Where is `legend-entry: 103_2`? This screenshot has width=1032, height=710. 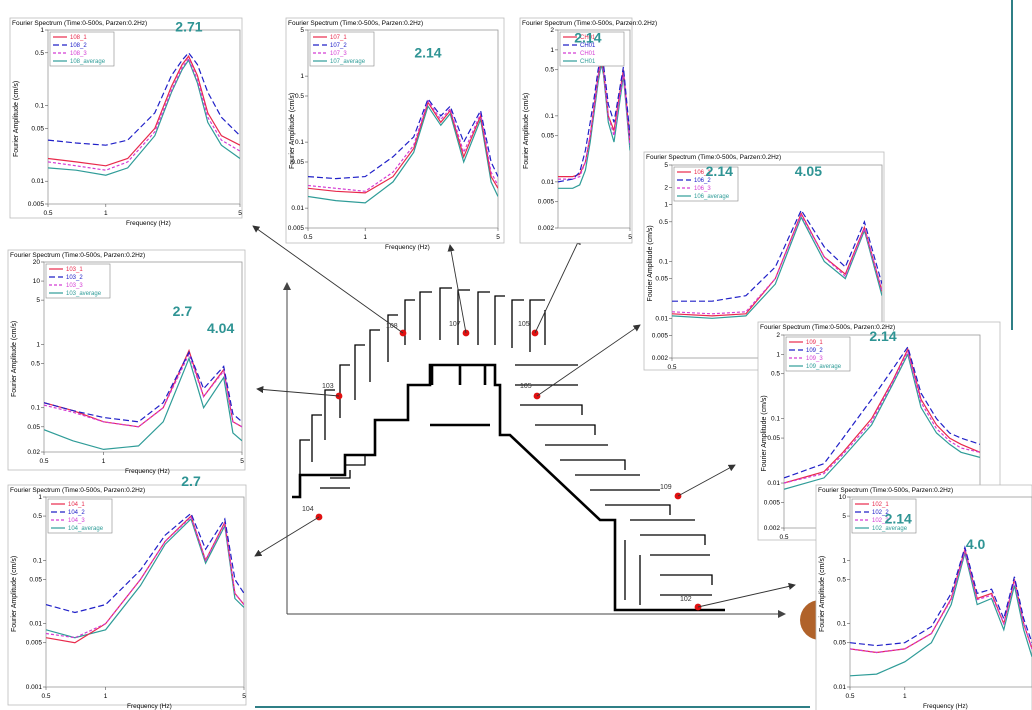
legend-entry: 103_2 is located at coordinates (74, 278).